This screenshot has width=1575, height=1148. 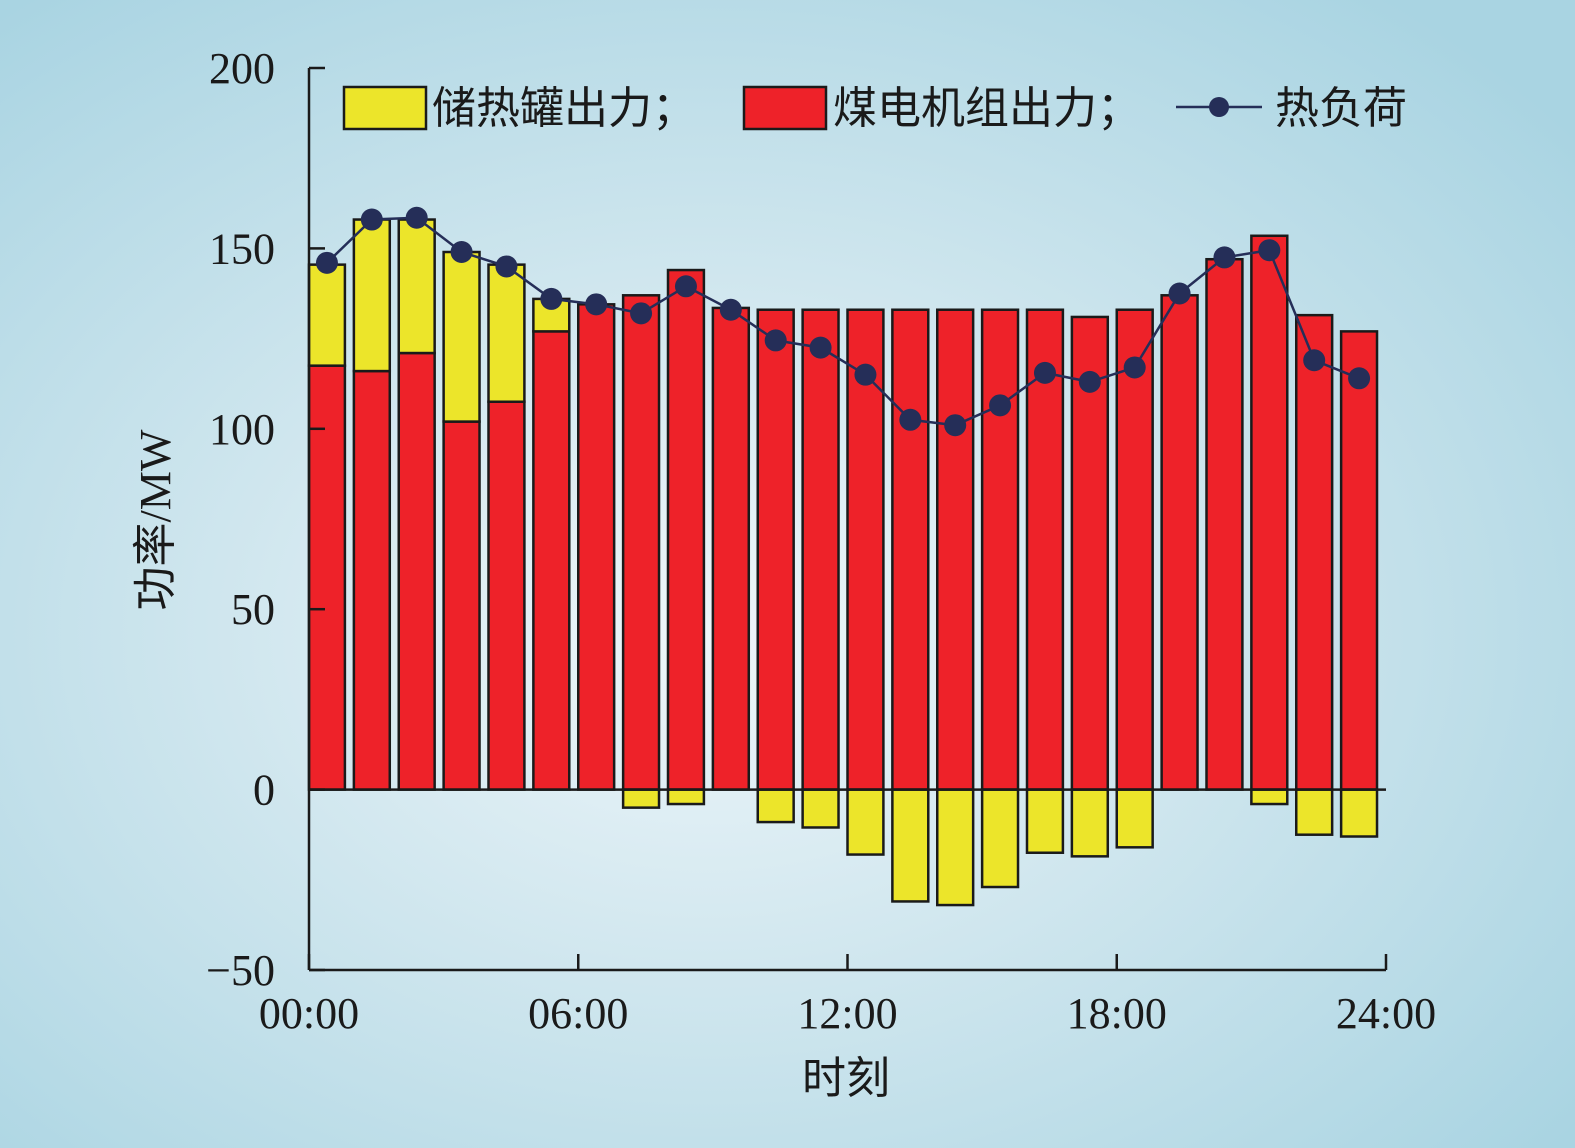 I want to click on legend-swatch-storage, so click(x=385, y=108).